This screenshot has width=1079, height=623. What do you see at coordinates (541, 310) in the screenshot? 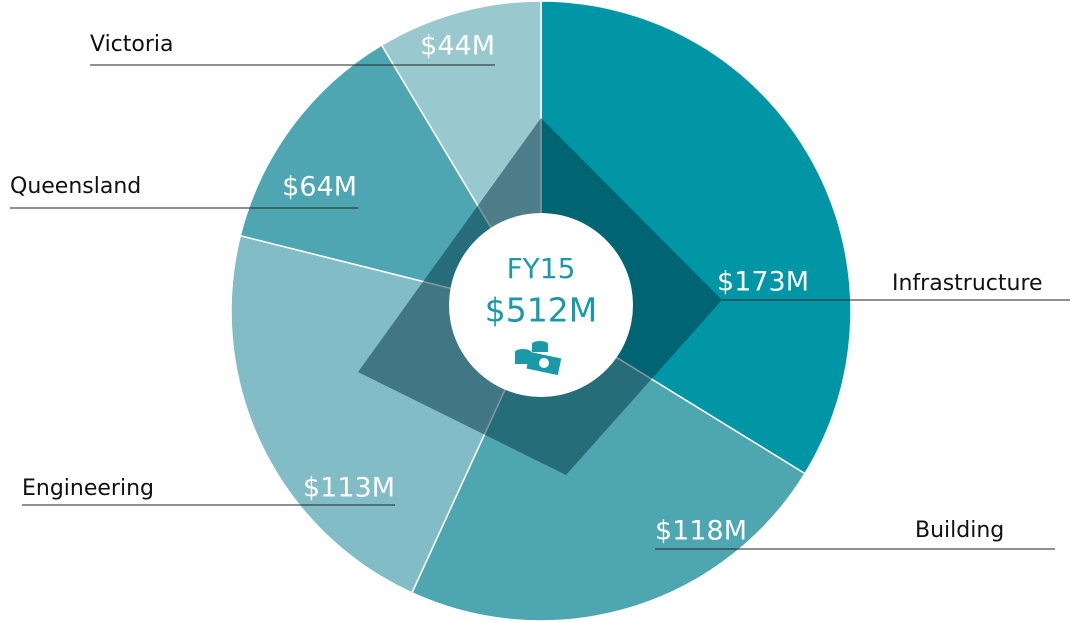
I see `center-value: $512M` at bounding box center [541, 310].